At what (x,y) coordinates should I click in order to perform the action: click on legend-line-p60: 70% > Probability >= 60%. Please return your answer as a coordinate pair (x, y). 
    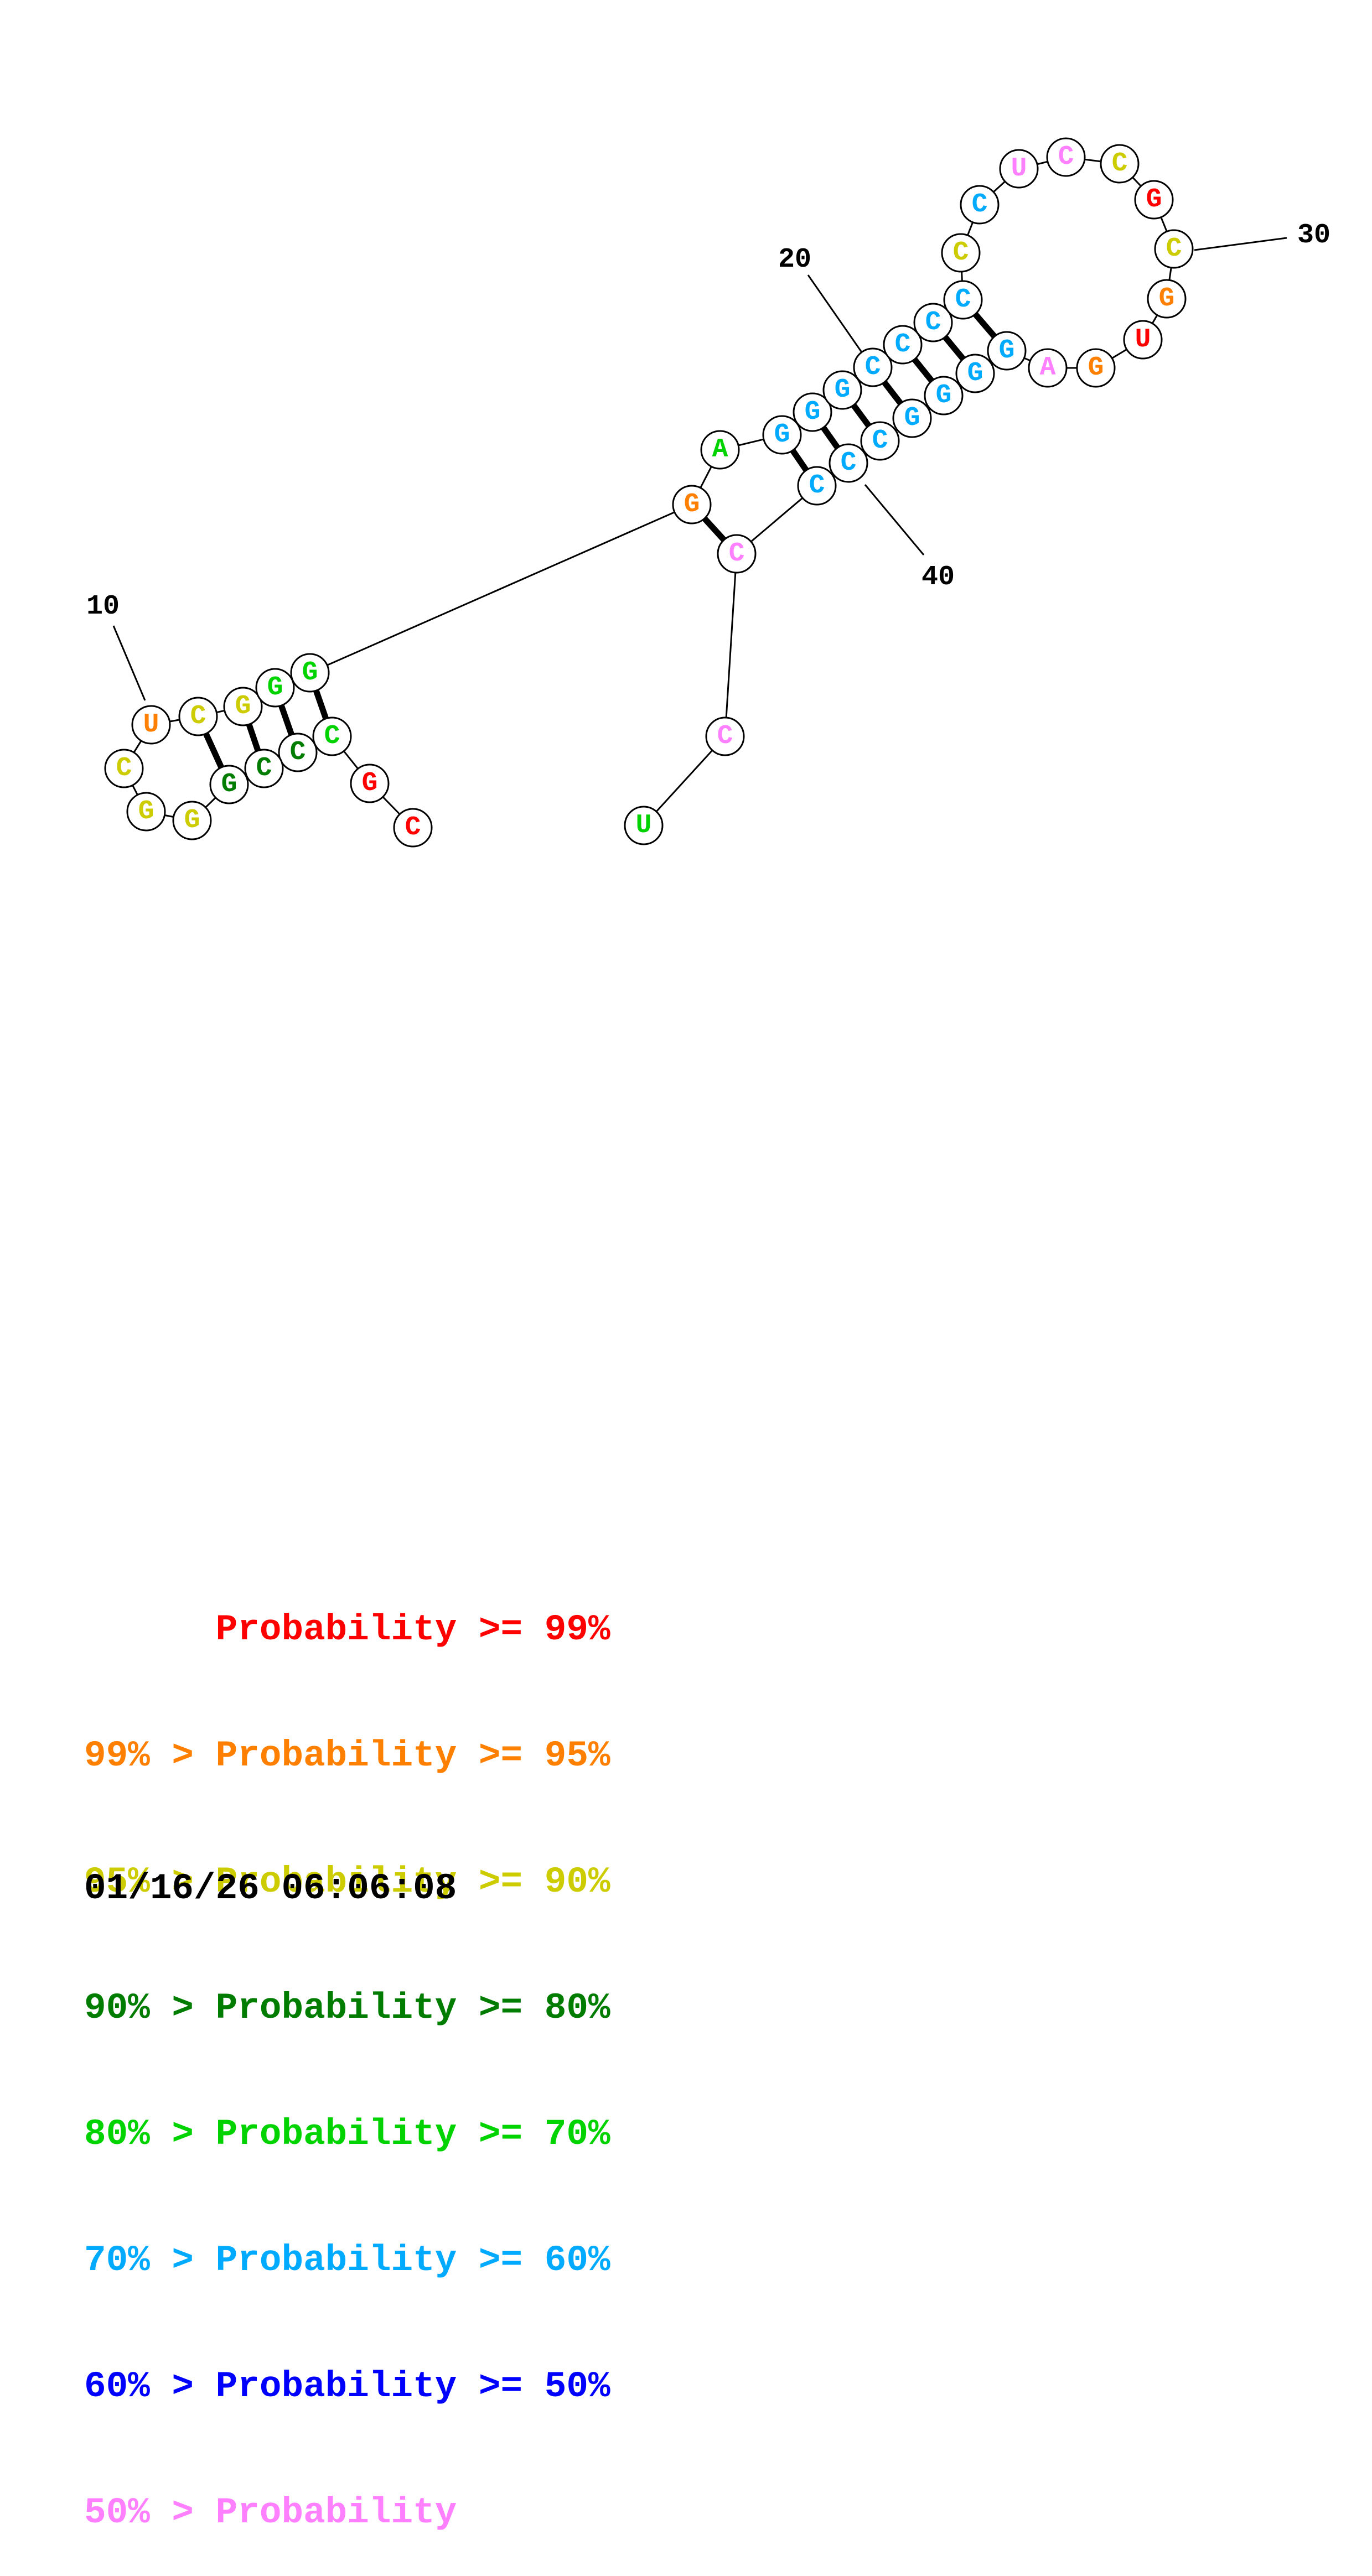
    Looking at the image, I should click on (347, 2260).